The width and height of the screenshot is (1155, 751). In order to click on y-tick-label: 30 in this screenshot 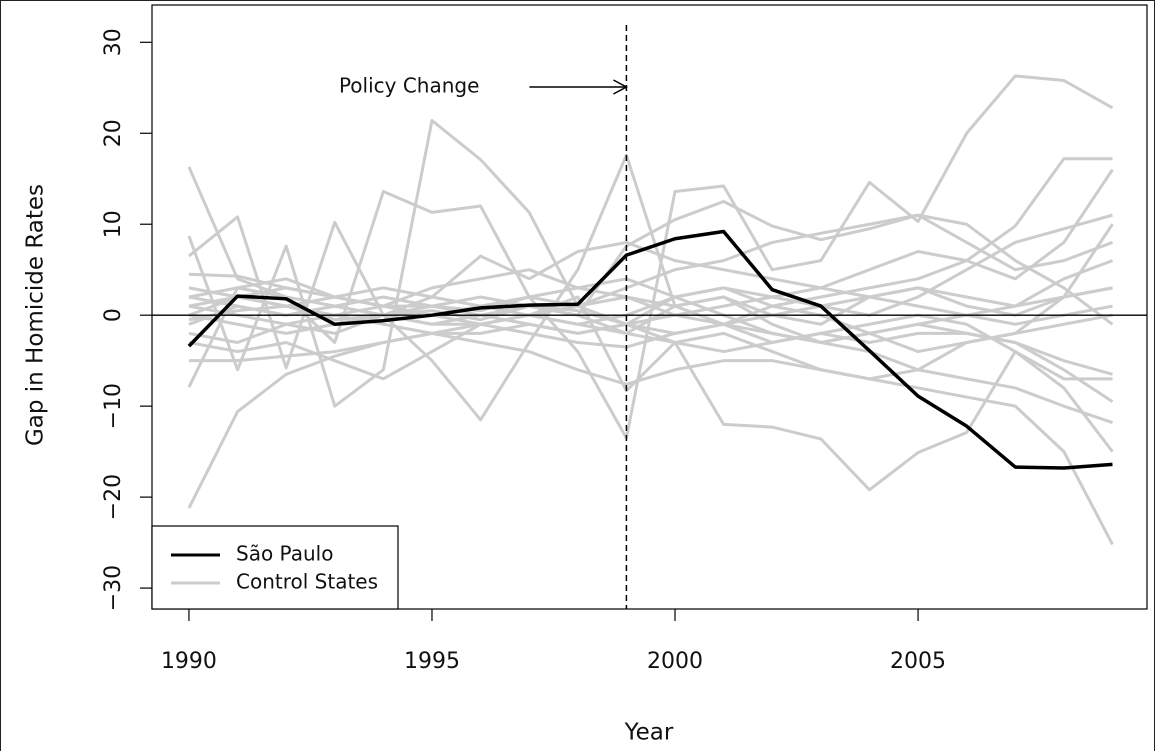, I will do `click(113, 42)`.